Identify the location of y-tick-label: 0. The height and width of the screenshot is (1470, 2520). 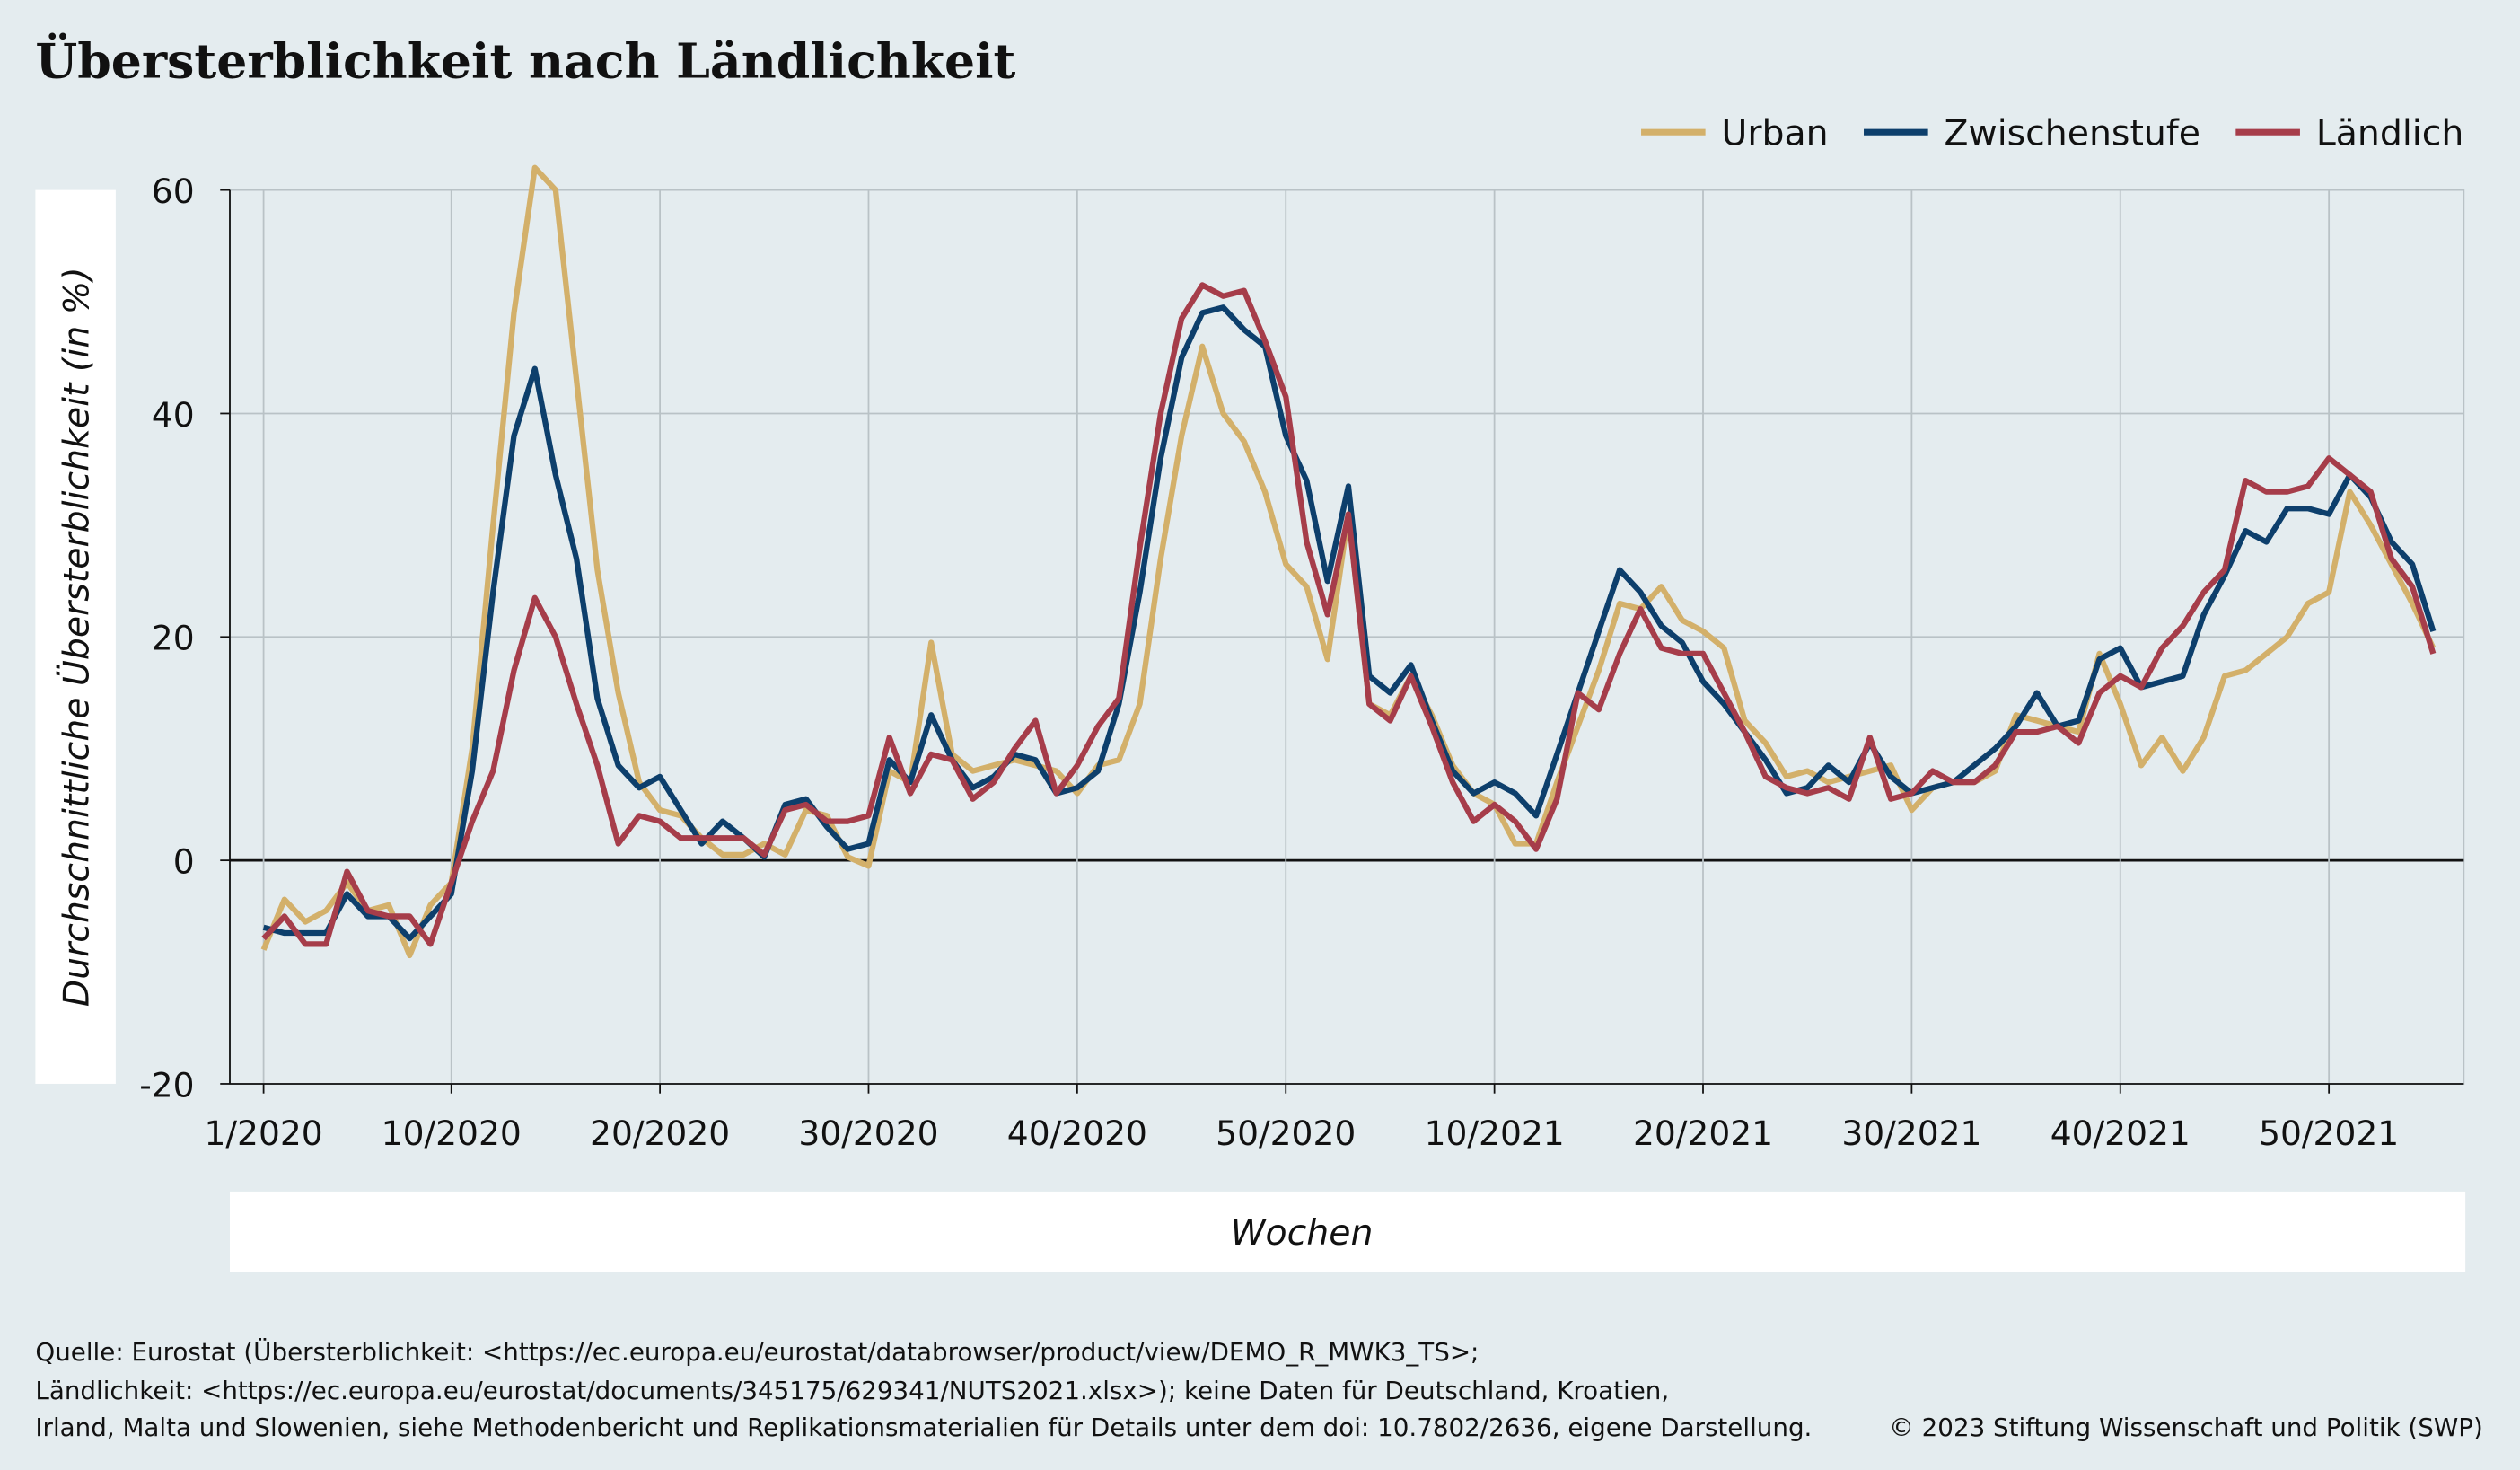
(184, 861).